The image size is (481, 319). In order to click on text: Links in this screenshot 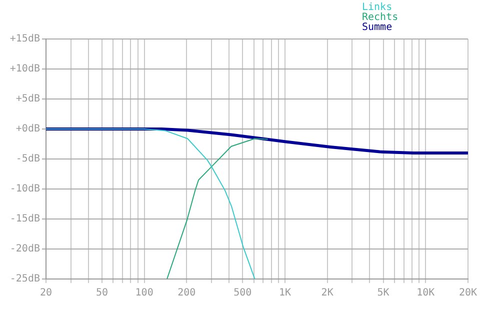, I will do `click(377, 7)`.